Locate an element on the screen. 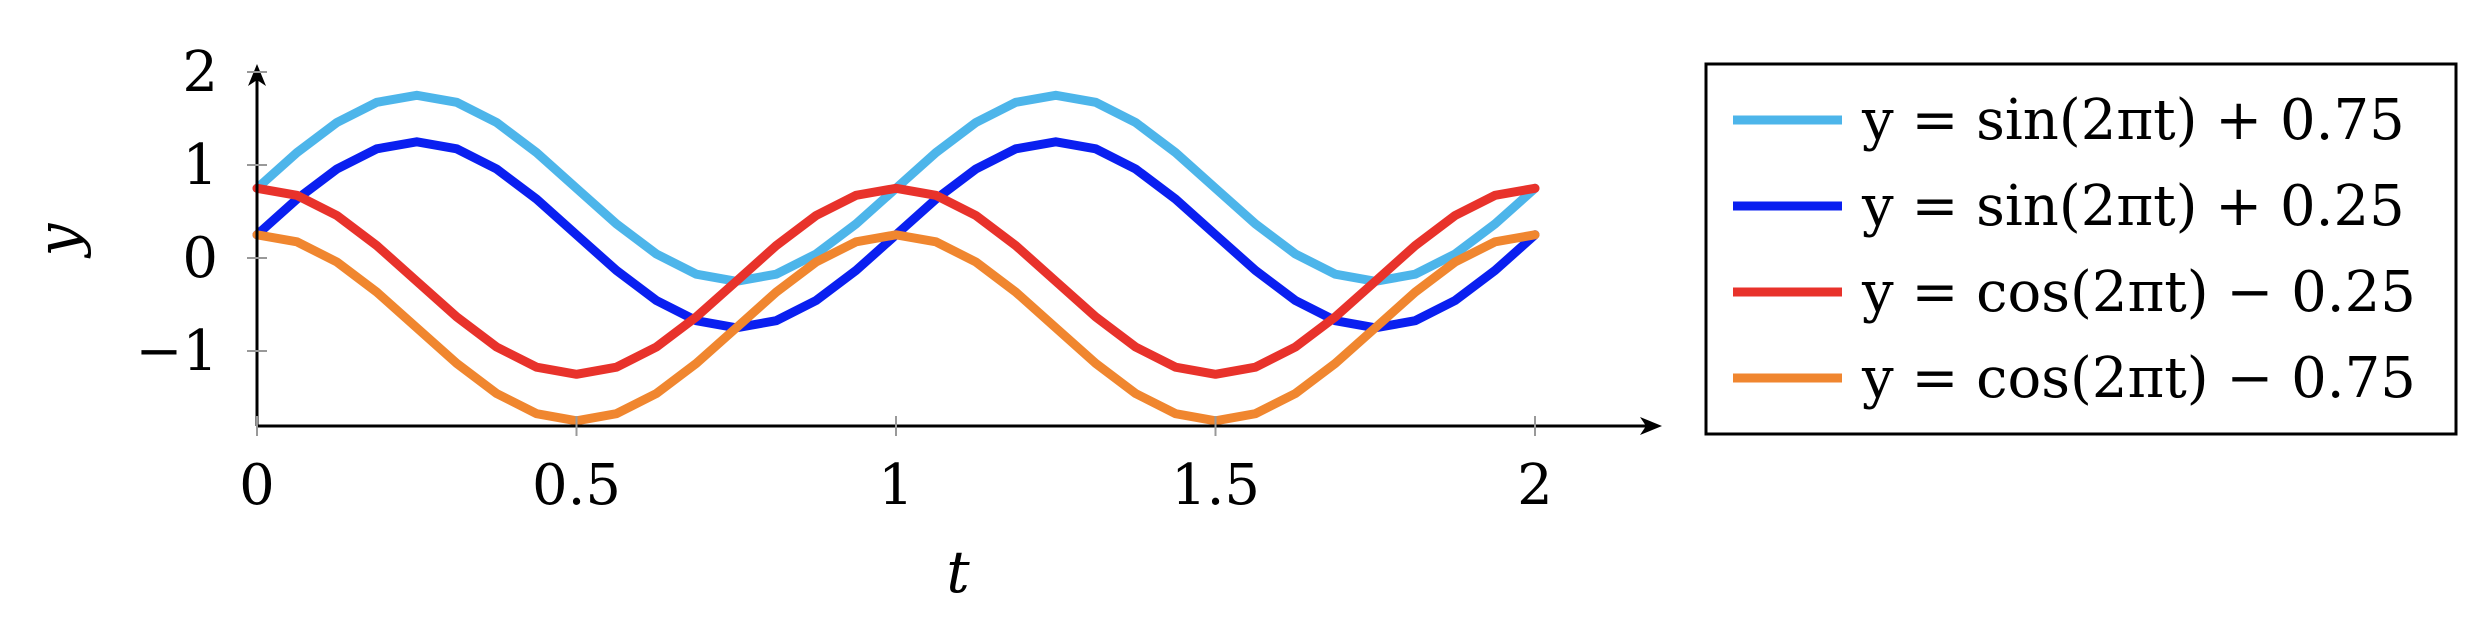 This screenshot has height=644, width=2486. x-axis-label: t is located at coordinates (958, 572).